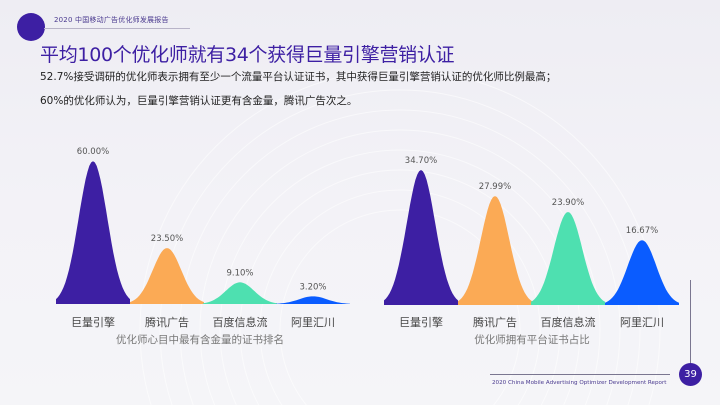 The width and height of the screenshot is (720, 405). Describe the element at coordinates (167, 239) in the screenshot. I see `value-label: 23.50%` at that location.